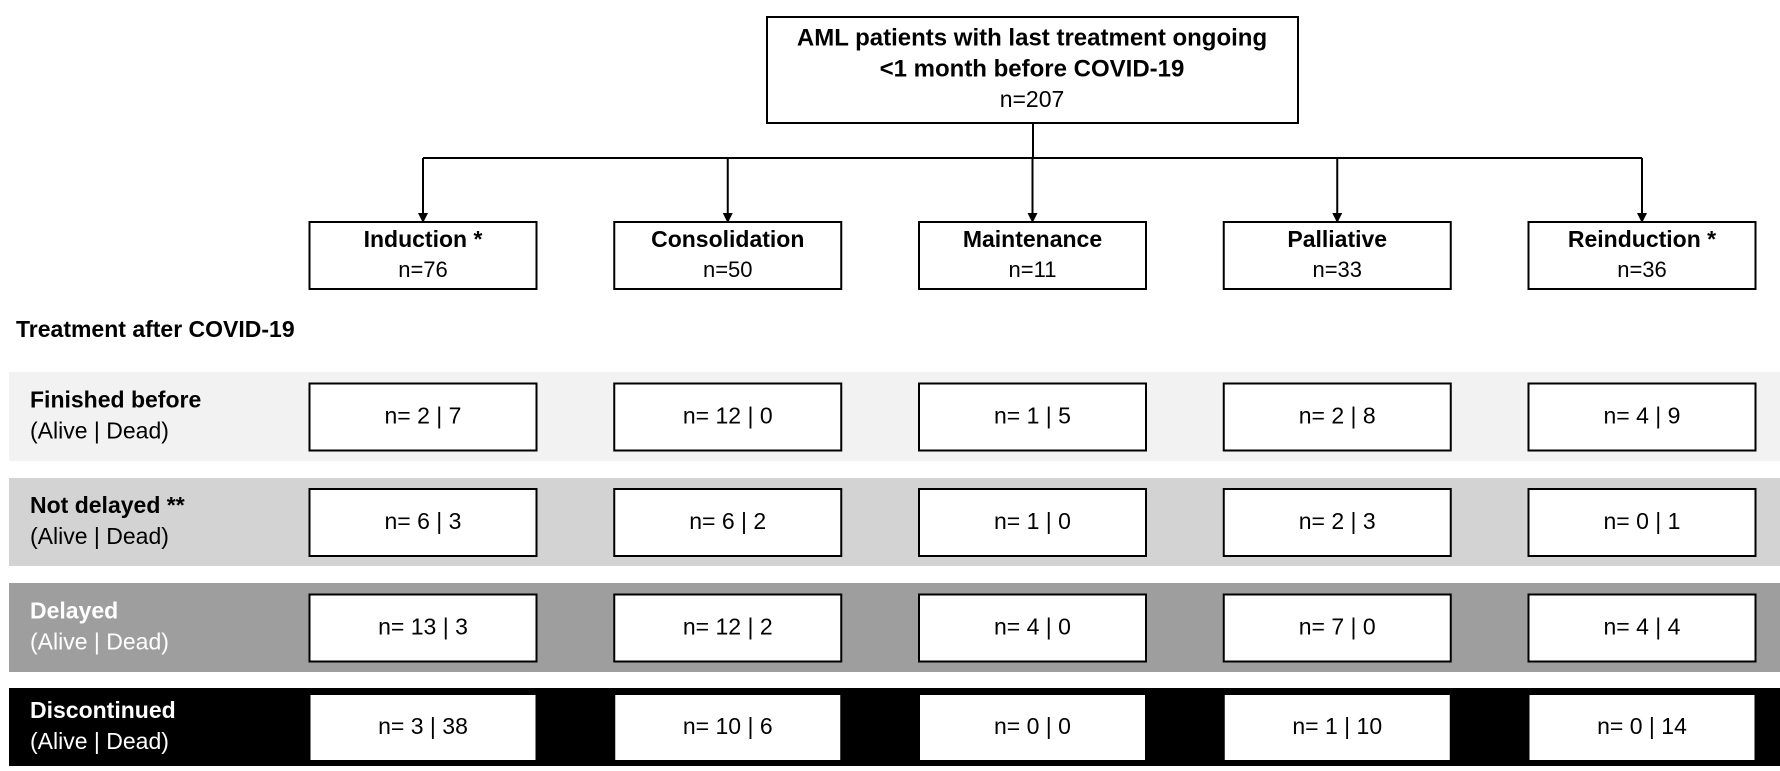  I want to click on cell-value: n= 10 | 6, so click(728, 726).